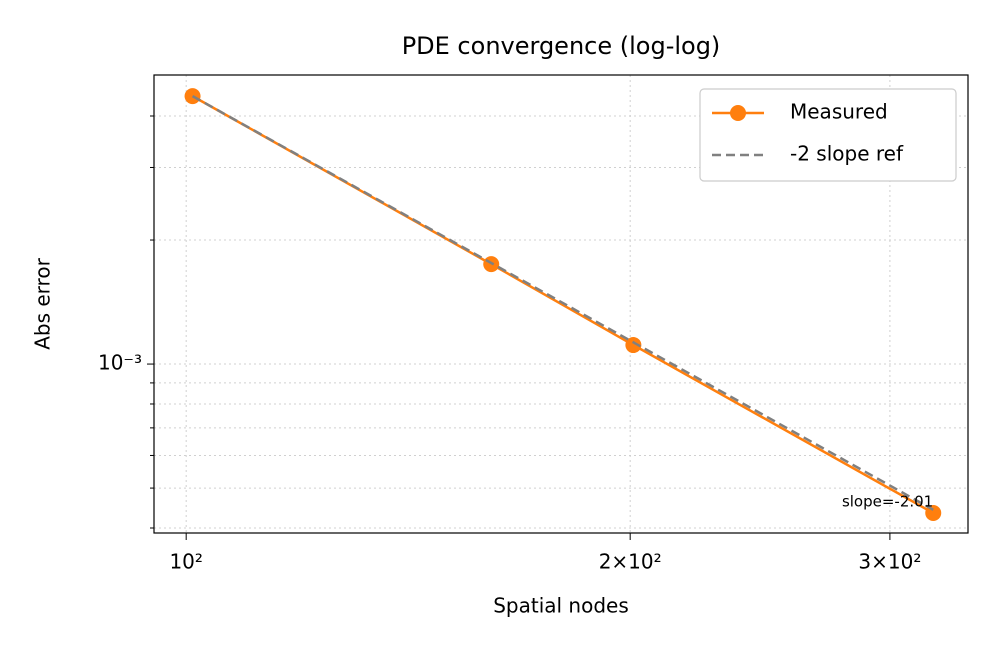 Image resolution: width=1000 pixels, height=664 pixels. What do you see at coordinates (889, 562) in the screenshot?
I see `x-tick-label: 3×10²` at bounding box center [889, 562].